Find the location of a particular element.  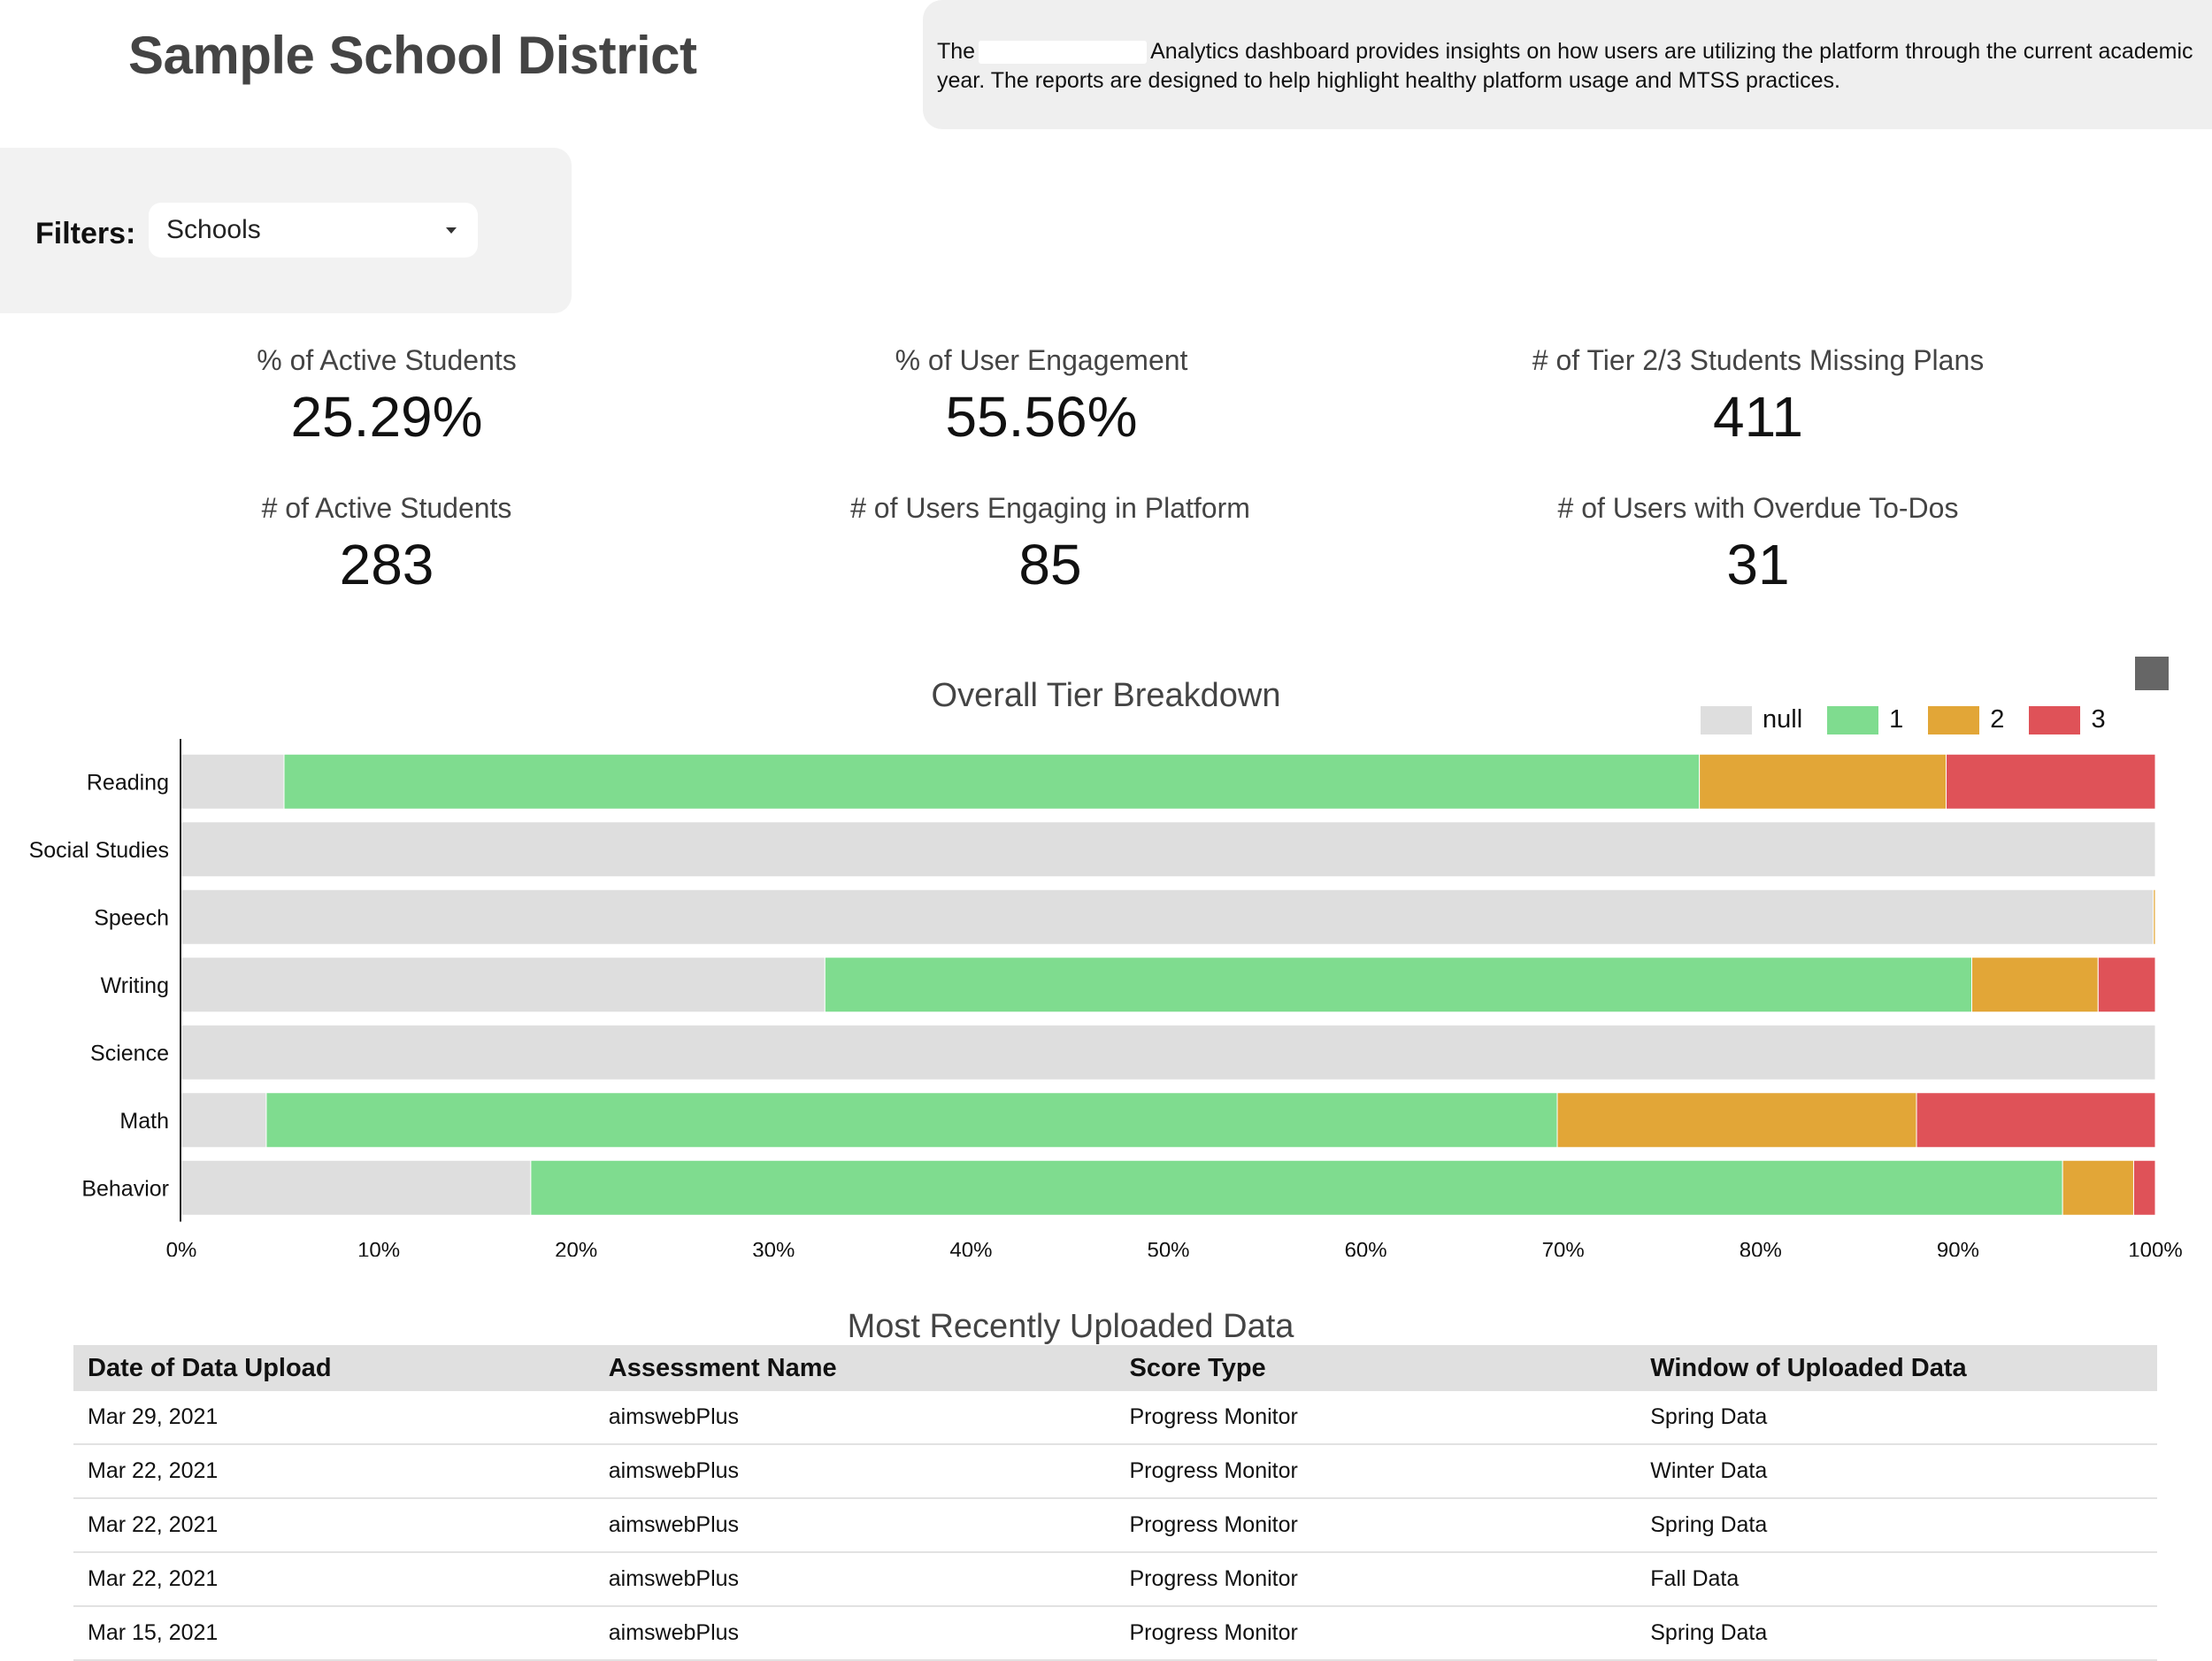

category-label: Writing is located at coordinates (135, 985).